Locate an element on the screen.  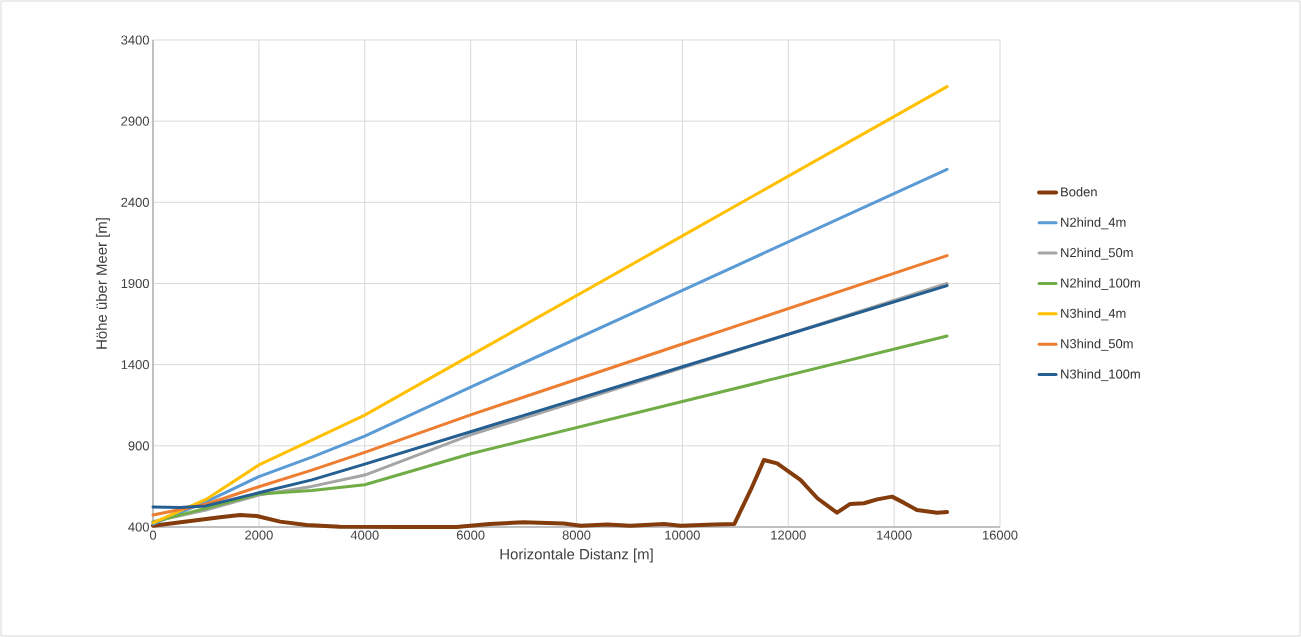
x-tick-label: 12000 is located at coordinates (788, 535).